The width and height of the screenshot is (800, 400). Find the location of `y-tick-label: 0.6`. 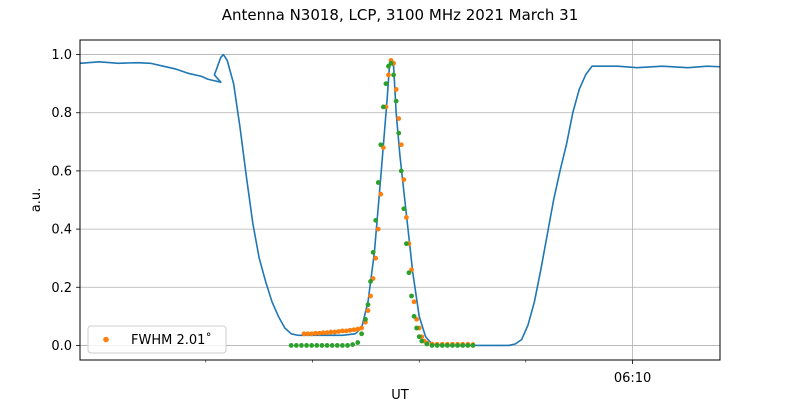

y-tick-label: 0.6 is located at coordinates (61, 171).